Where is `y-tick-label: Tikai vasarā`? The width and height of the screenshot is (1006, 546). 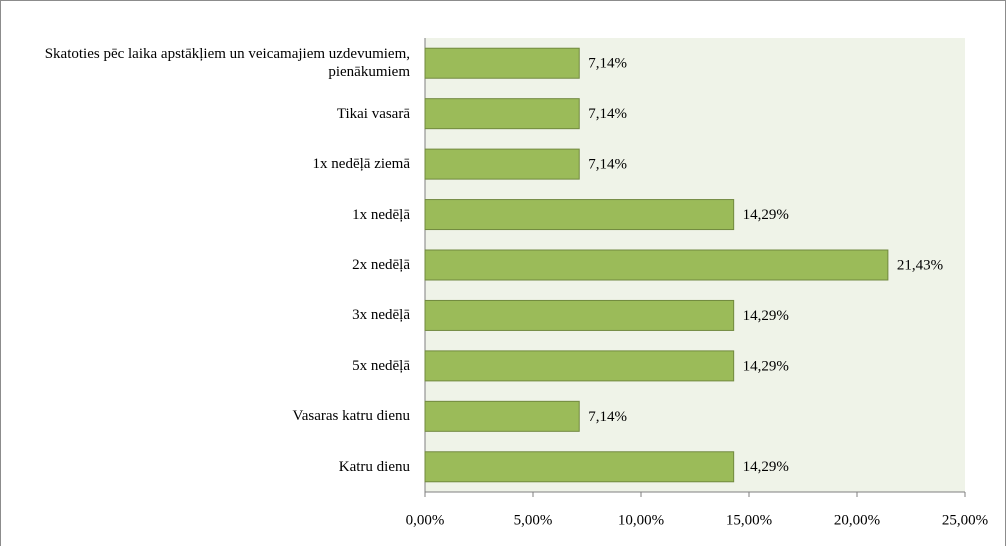 y-tick-label: Tikai vasarā is located at coordinates (373, 113).